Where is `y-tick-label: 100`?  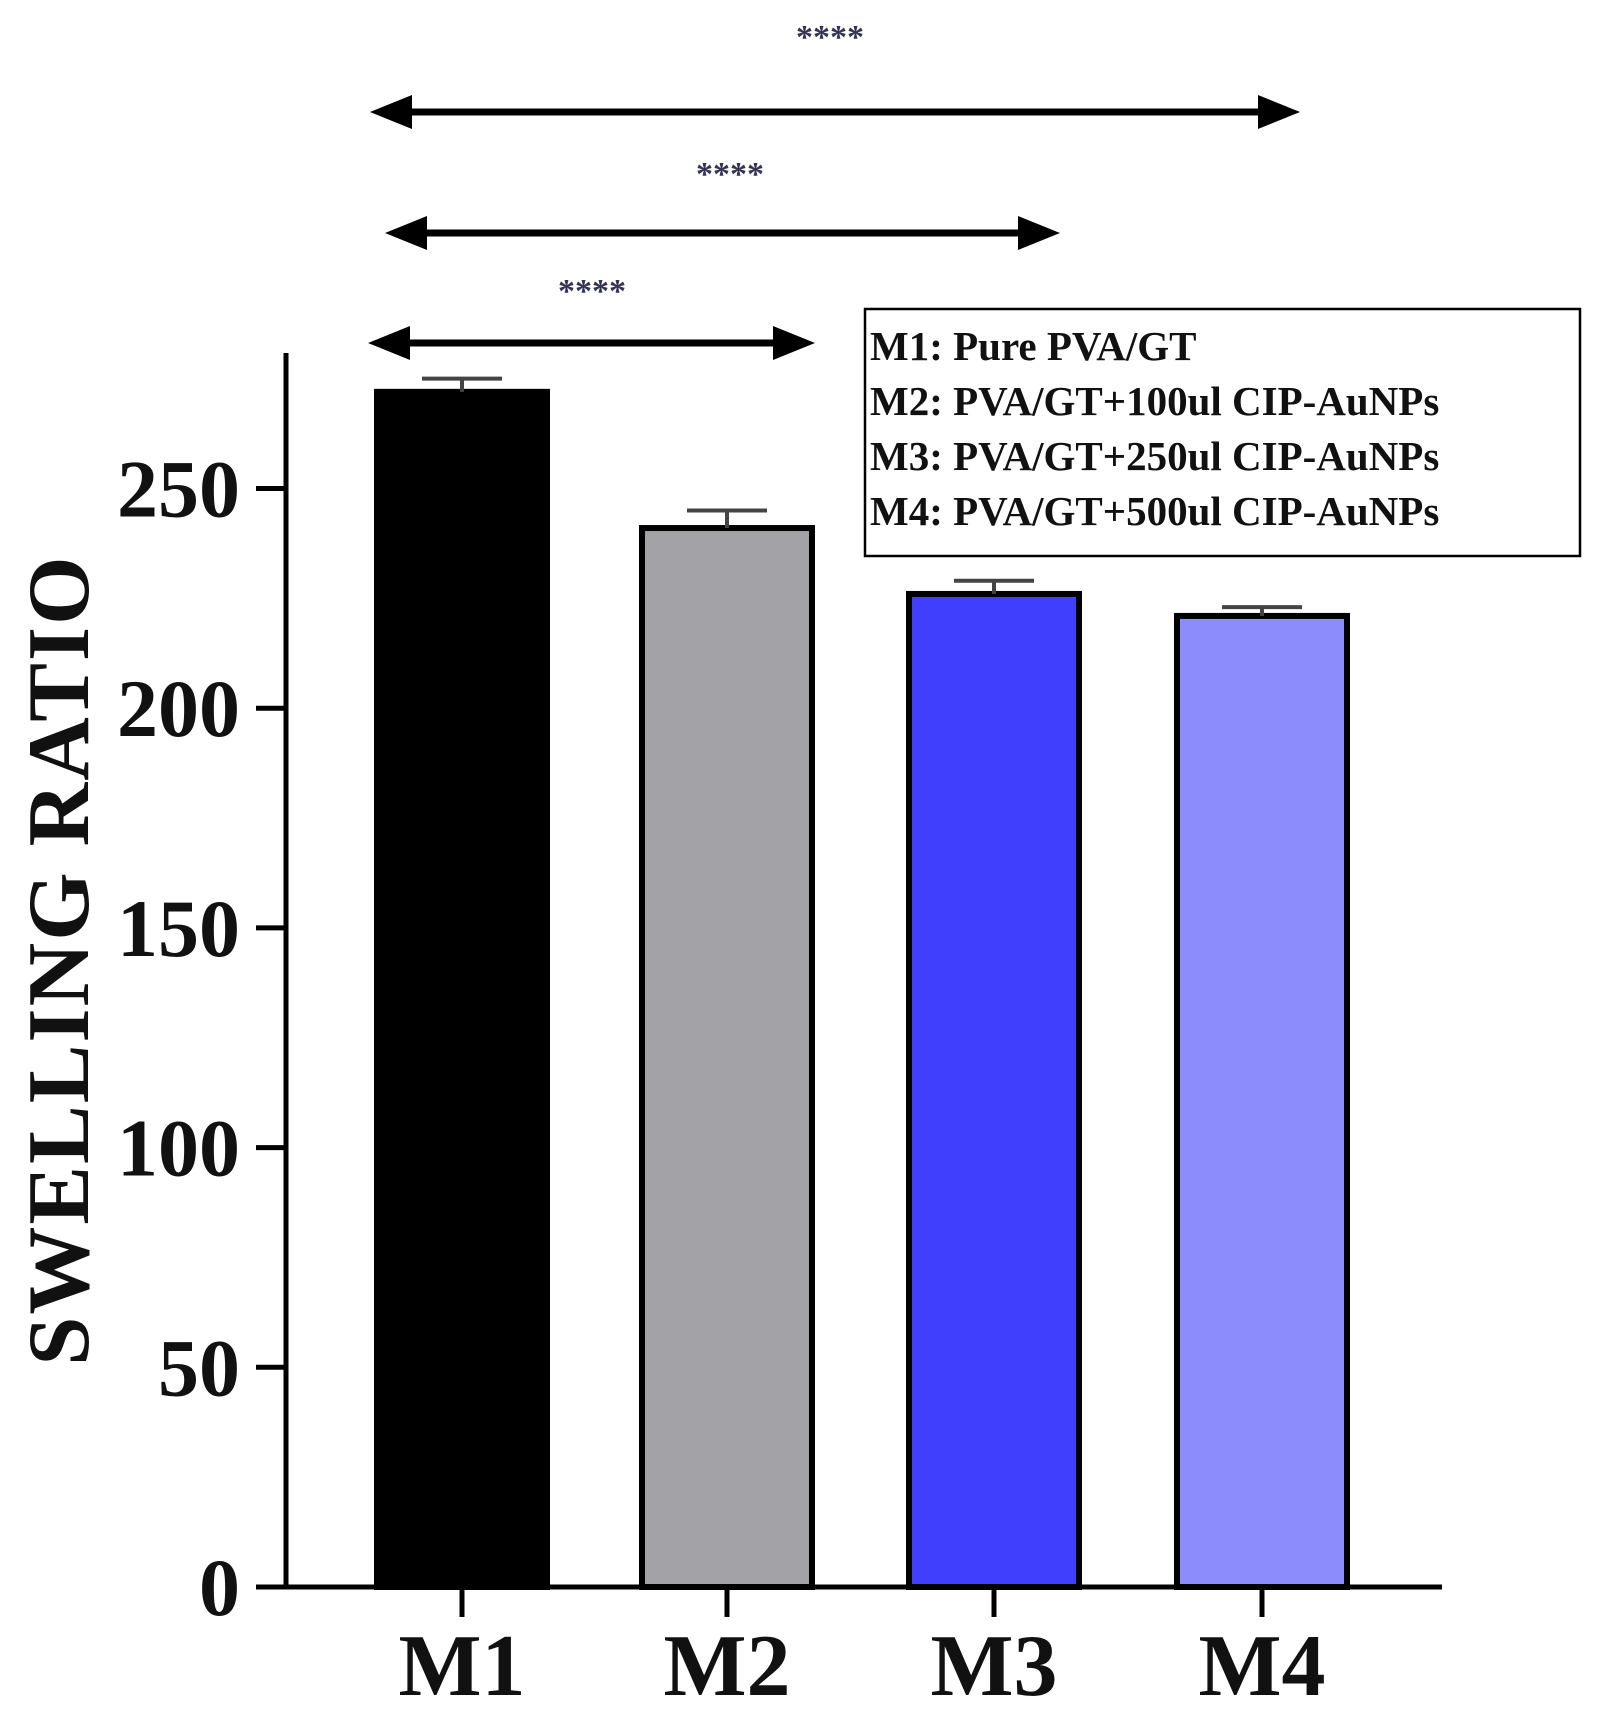 y-tick-label: 100 is located at coordinates (178, 1148).